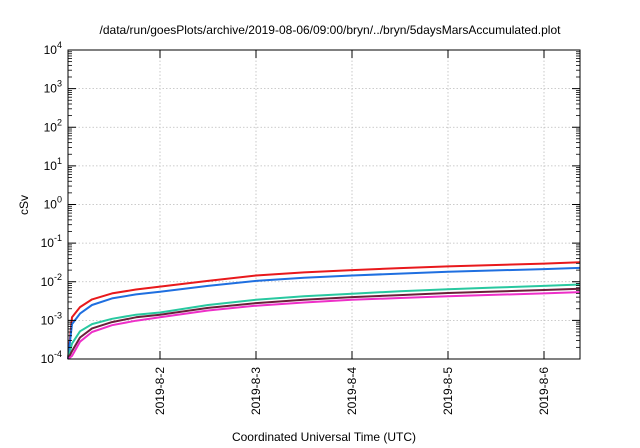 The width and height of the screenshot is (640, 448). What do you see at coordinates (448, 391) in the screenshot?
I see `x-tick-label: 2019-8-5` at bounding box center [448, 391].